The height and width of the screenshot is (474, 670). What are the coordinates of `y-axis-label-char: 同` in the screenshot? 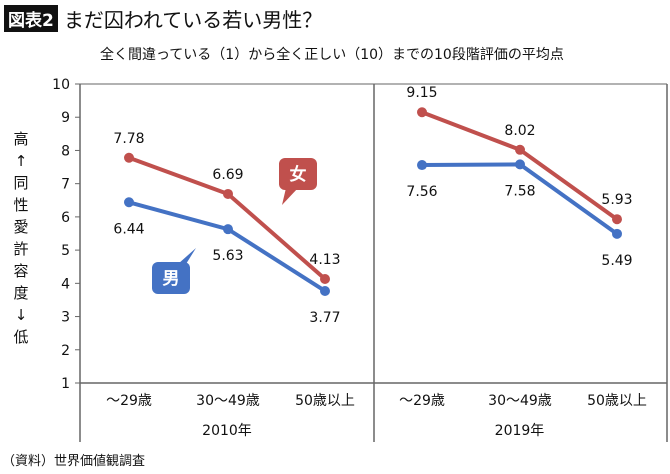 It's located at (21, 183).